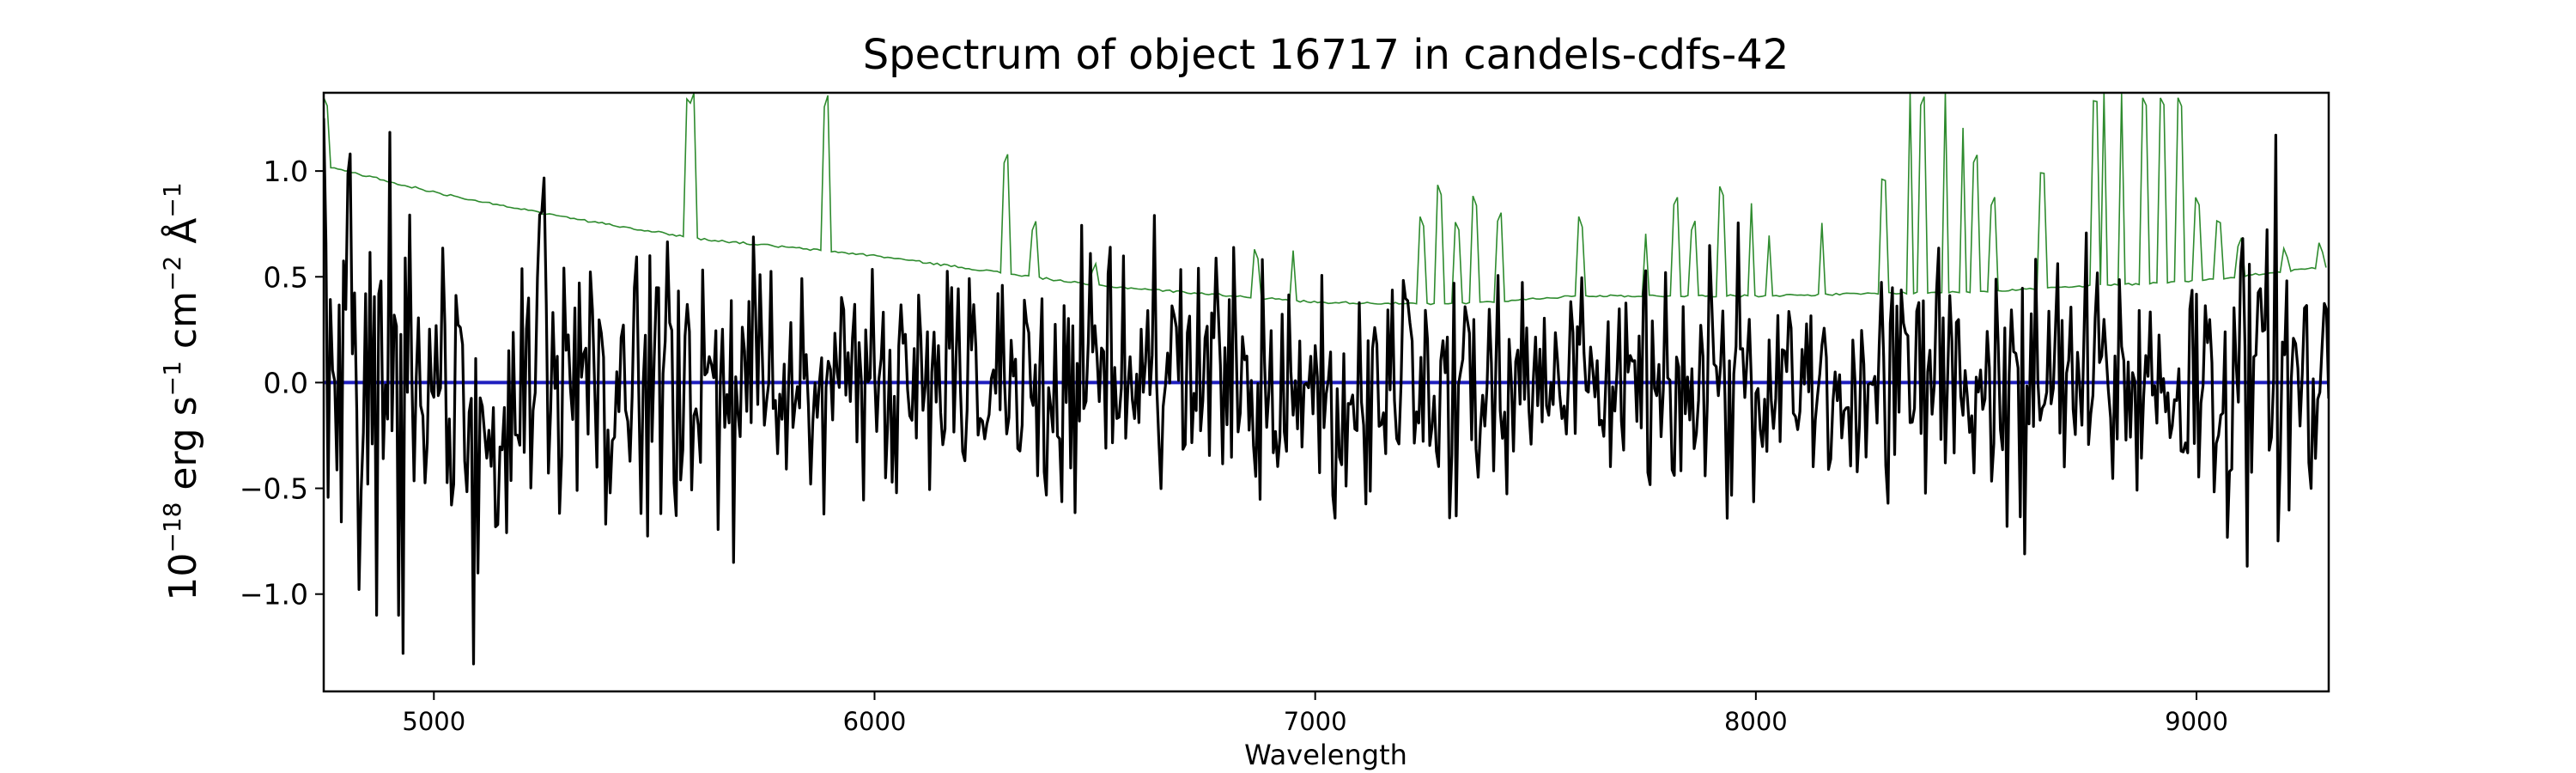 The image size is (2576, 773). Describe the element at coordinates (1325, 755) in the screenshot. I see `x-axis-label: Wavelength` at that location.